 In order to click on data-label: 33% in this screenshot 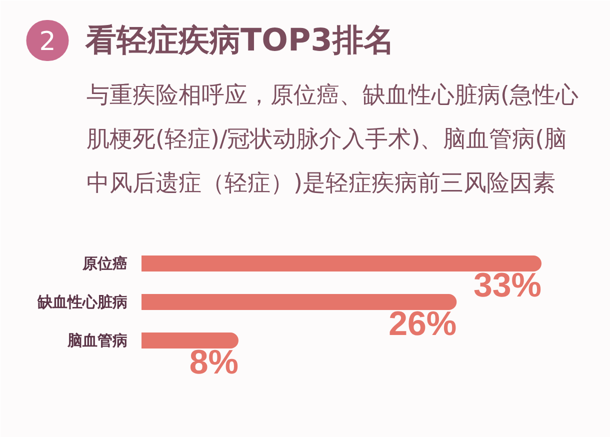, I will do `click(507, 285)`.